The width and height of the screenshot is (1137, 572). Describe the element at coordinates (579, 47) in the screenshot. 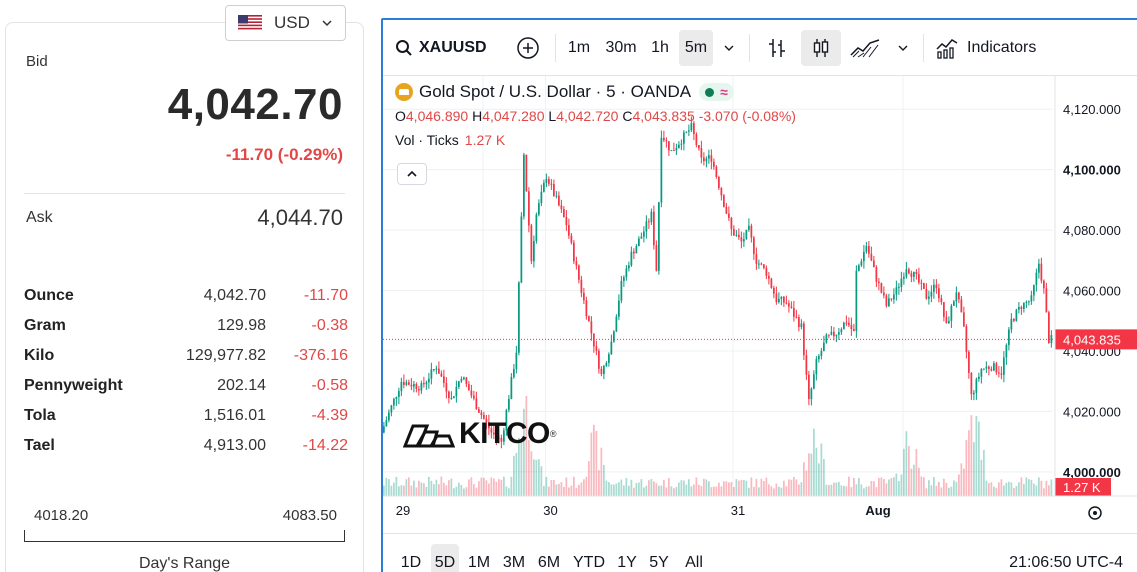

I see `interval-1m: 1m` at that location.